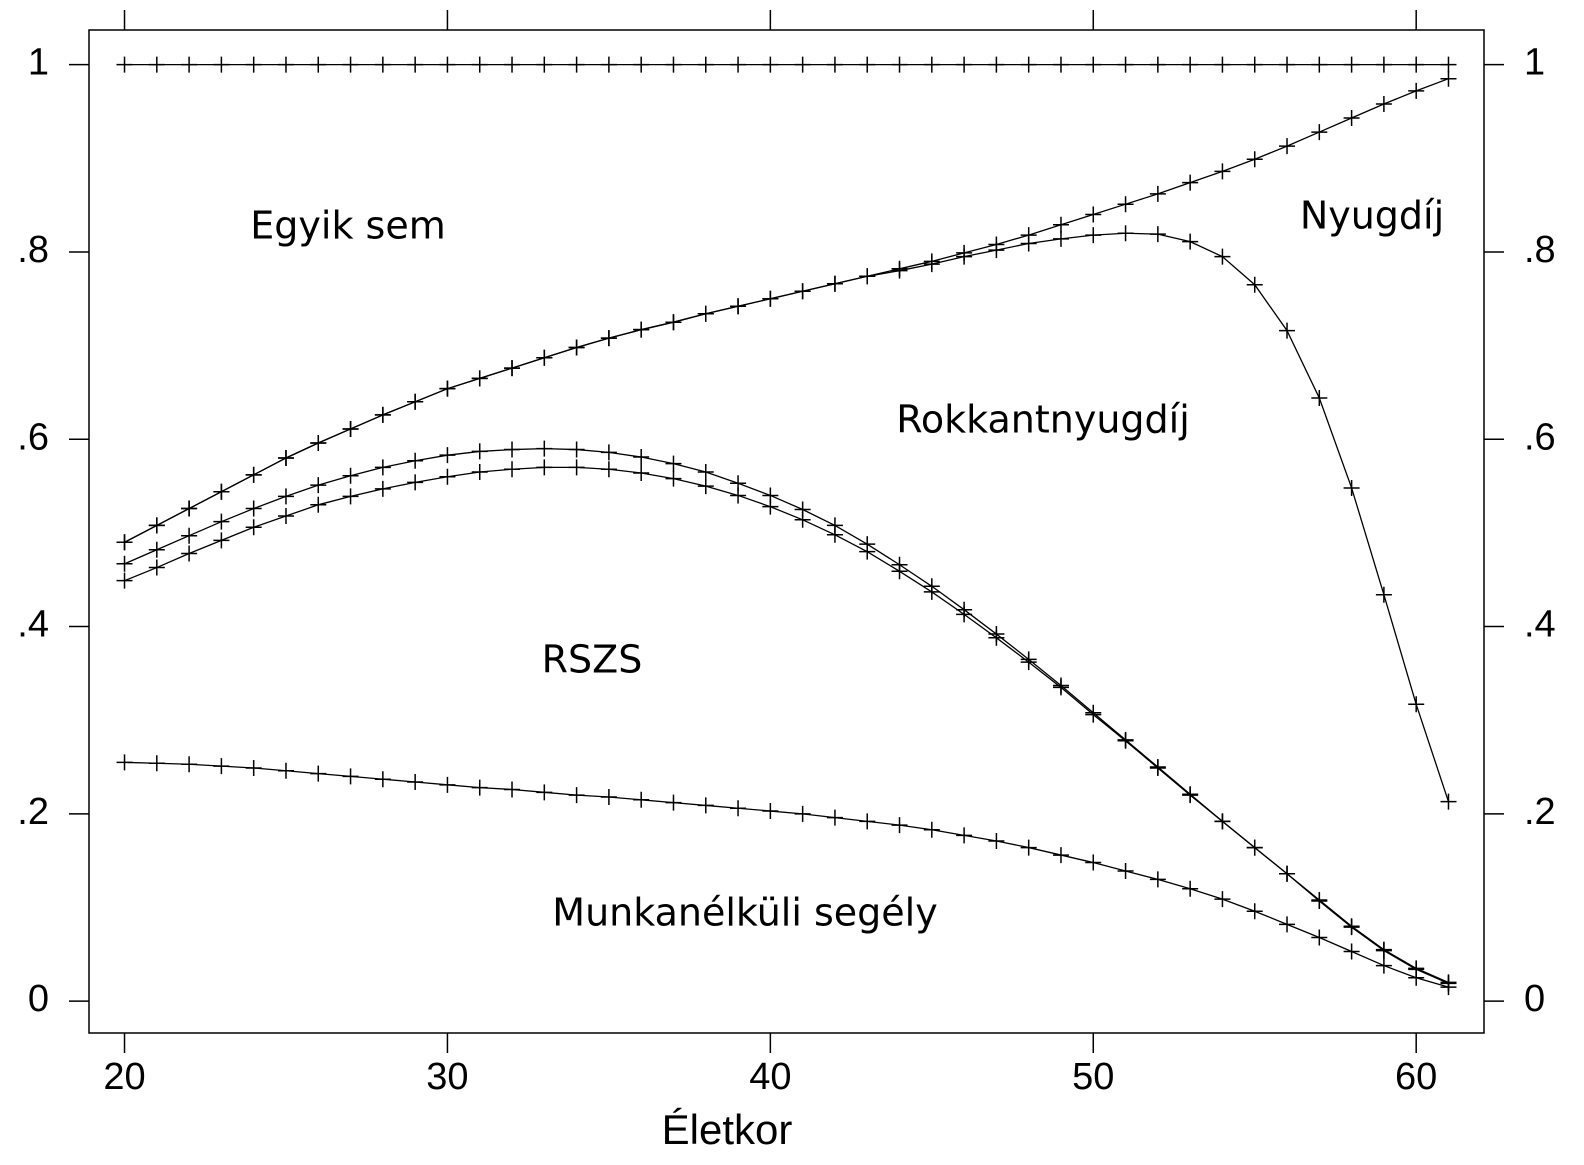 Image resolution: width=1584 pixels, height=1165 pixels. Describe the element at coordinates (1534, 63) in the screenshot. I see `y-tick-label-right: 1` at that location.